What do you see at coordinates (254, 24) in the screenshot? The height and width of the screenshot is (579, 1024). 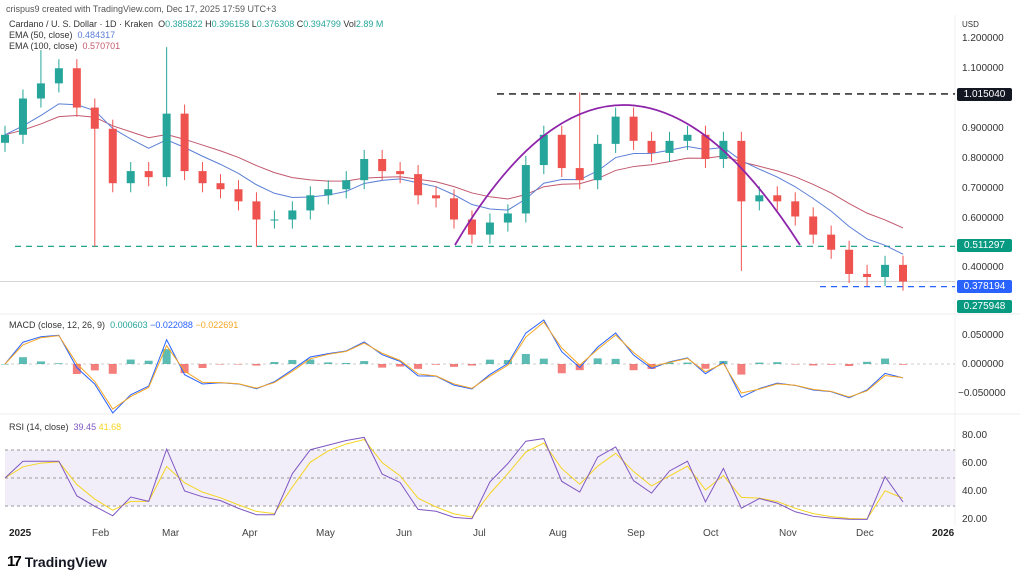 I see `low-label: L` at bounding box center [254, 24].